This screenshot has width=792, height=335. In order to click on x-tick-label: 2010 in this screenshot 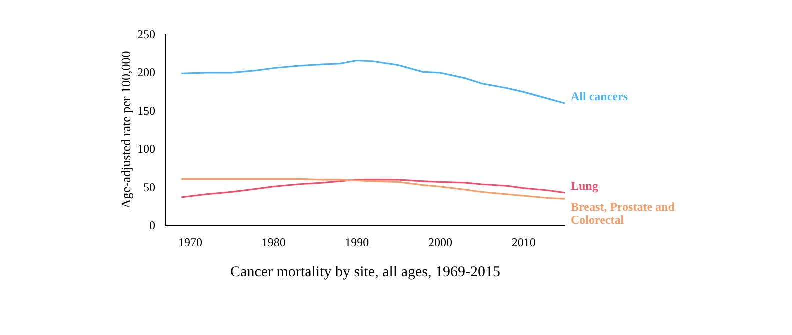, I will do `click(524, 243)`.